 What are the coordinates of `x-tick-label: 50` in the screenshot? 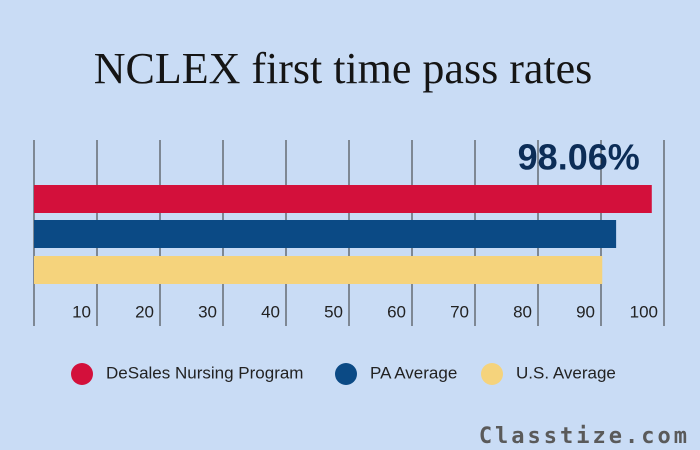 It's located at (333, 311).